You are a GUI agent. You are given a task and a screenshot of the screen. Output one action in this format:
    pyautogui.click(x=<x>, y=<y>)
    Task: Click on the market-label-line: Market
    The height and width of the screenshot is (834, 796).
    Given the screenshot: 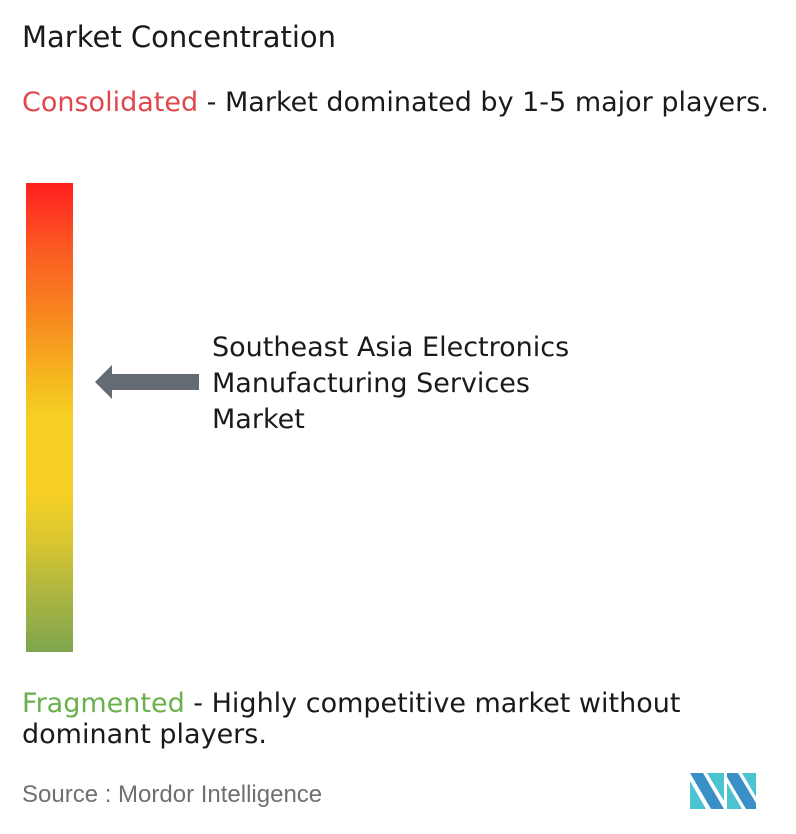 What is the action you would take?
    pyautogui.click(x=258, y=419)
    